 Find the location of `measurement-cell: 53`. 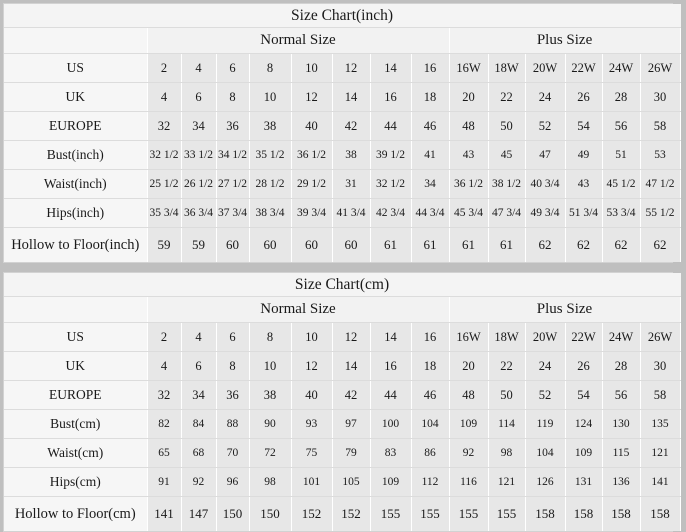

measurement-cell: 53 is located at coordinates (660, 155).